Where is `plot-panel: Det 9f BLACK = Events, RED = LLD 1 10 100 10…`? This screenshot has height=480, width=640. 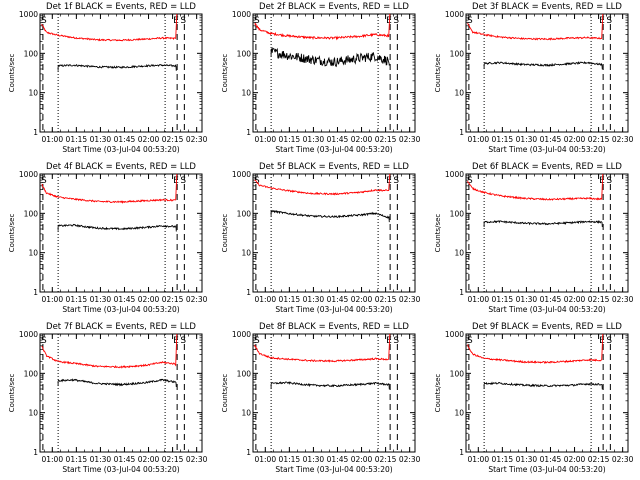 plot-panel: Det 9f BLACK = Events, RED = LLD 1 10 100 10… is located at coordinates (534, 398).